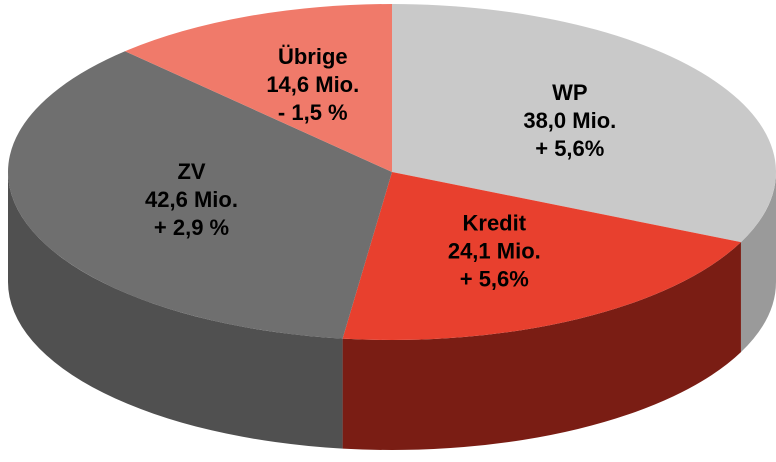 This screenshot has width=776, height=462. What do you see at coordinates (191, 171) in the screenshot?
I see `slice-name: ZV` at bounding box center [191, 171].